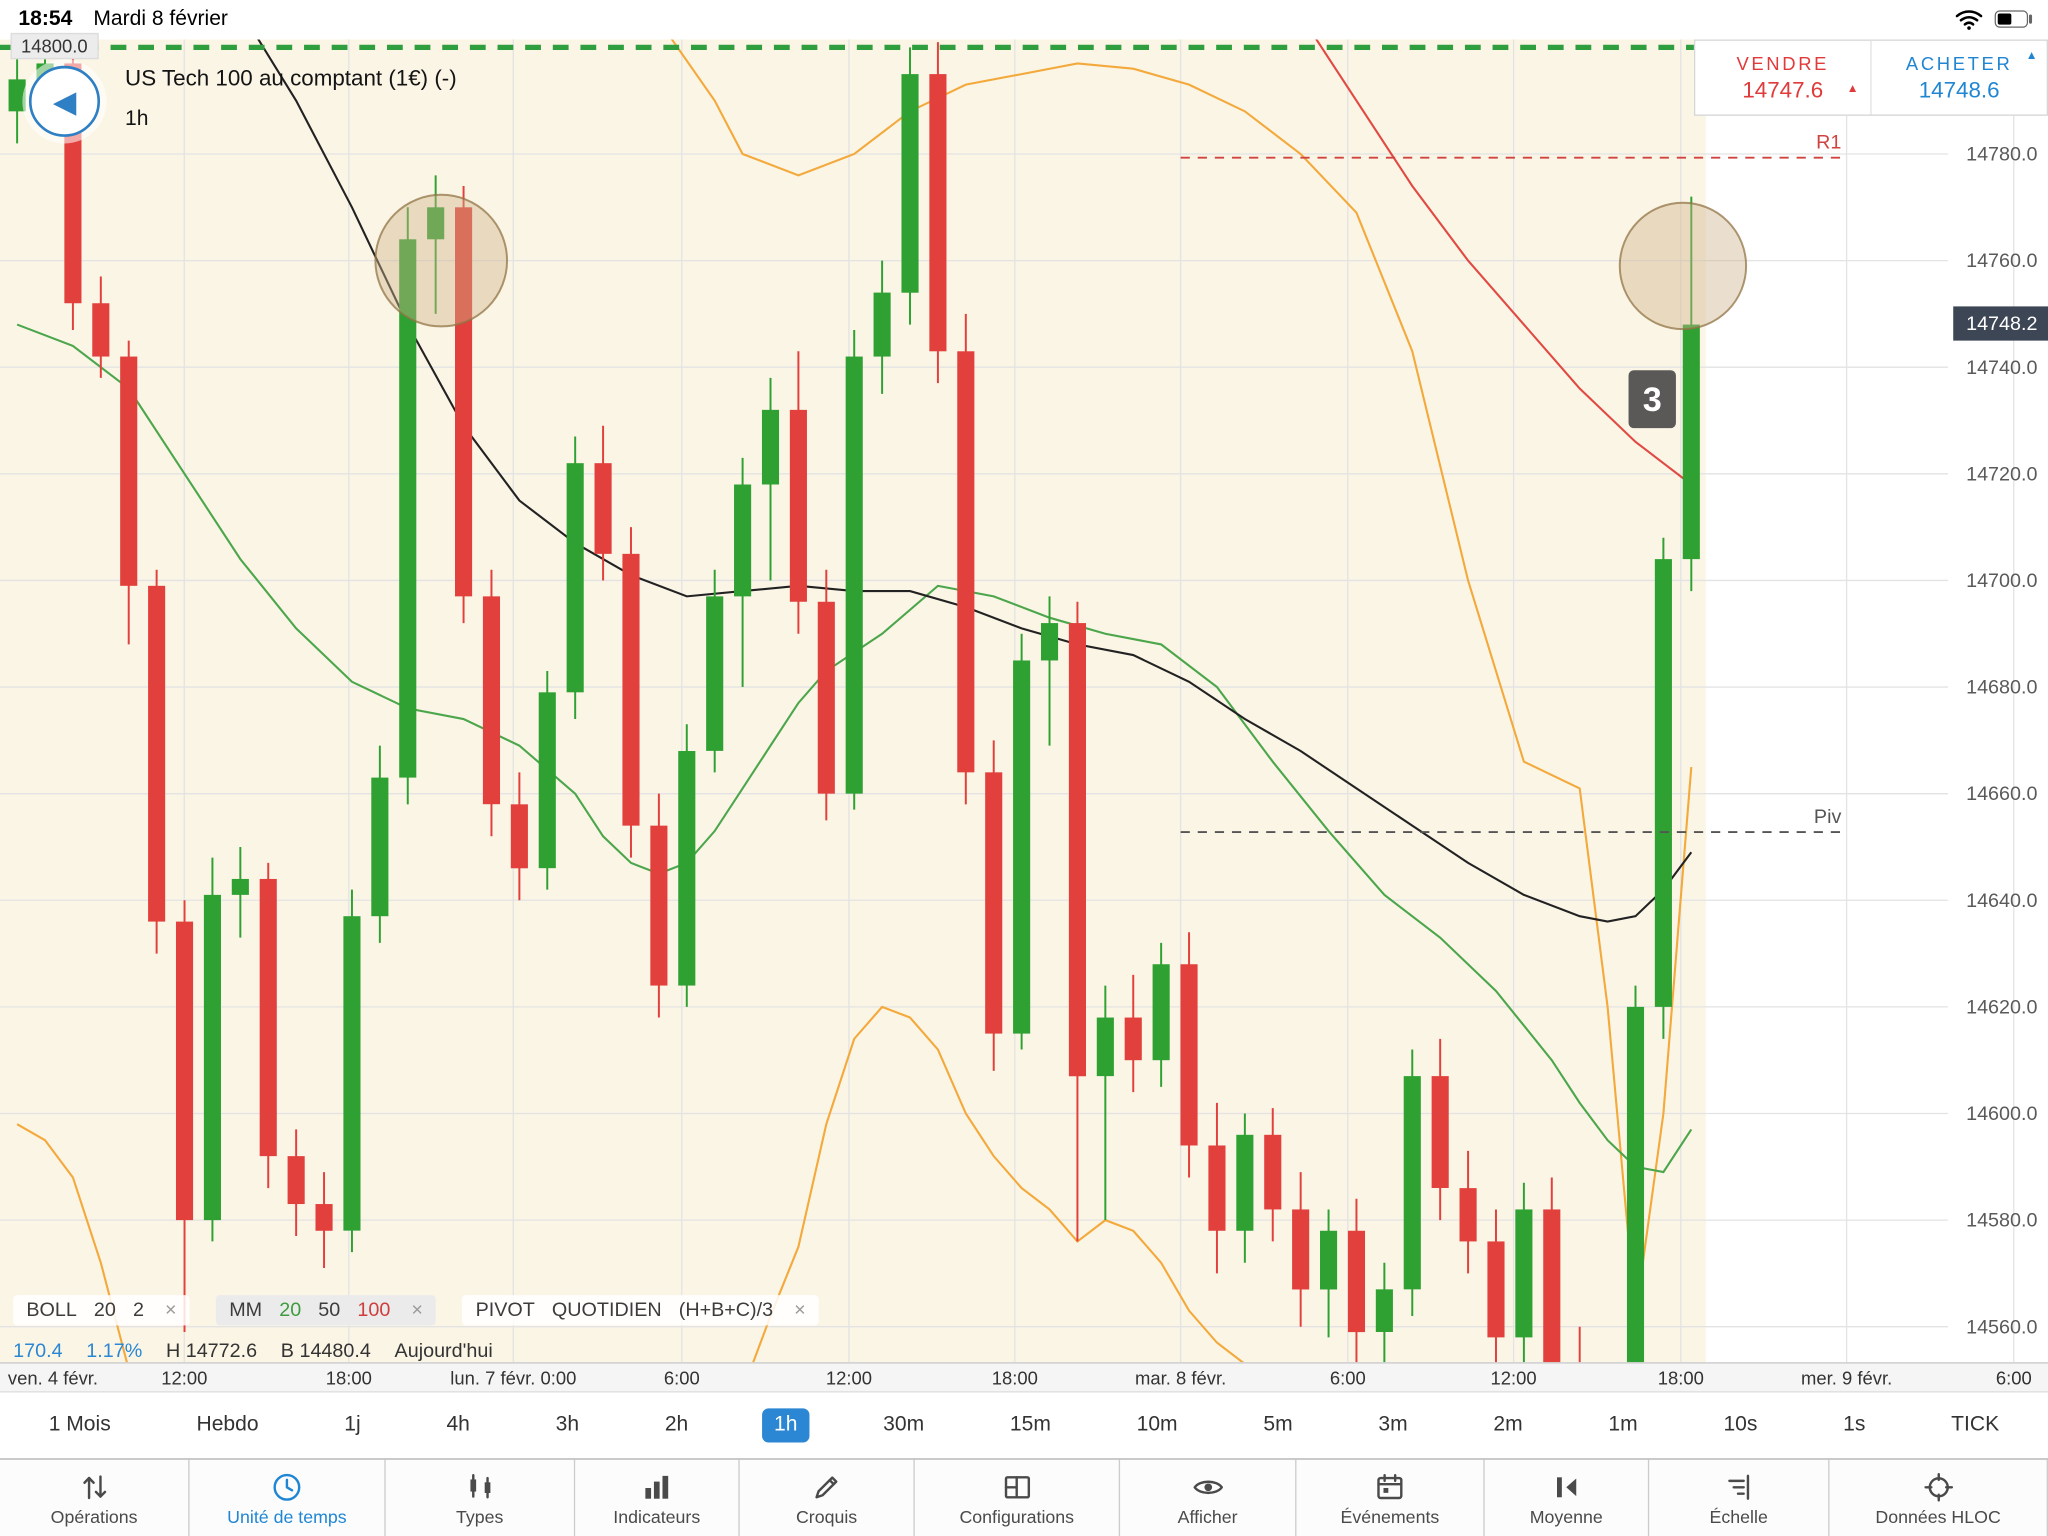 The width and height of the screenshot is (2048, 1536). What do you see at coordinates (630, 1184) in the screenshot?
I see `bollinger-lower-band` at bounding box center [630, 1184].